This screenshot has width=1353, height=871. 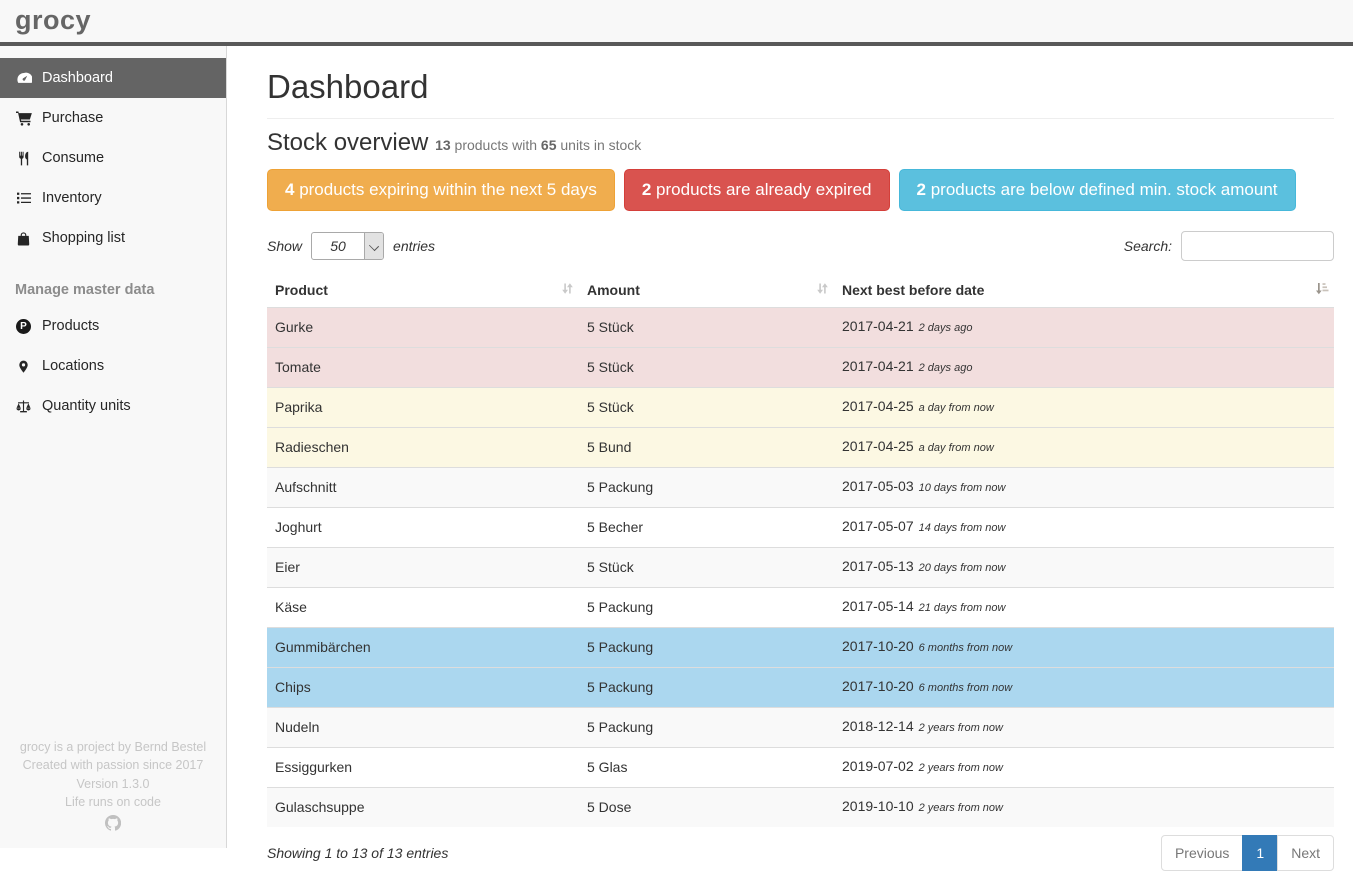 I want to click on sidebar-item-products: P Products, so click(x=113, y=326).